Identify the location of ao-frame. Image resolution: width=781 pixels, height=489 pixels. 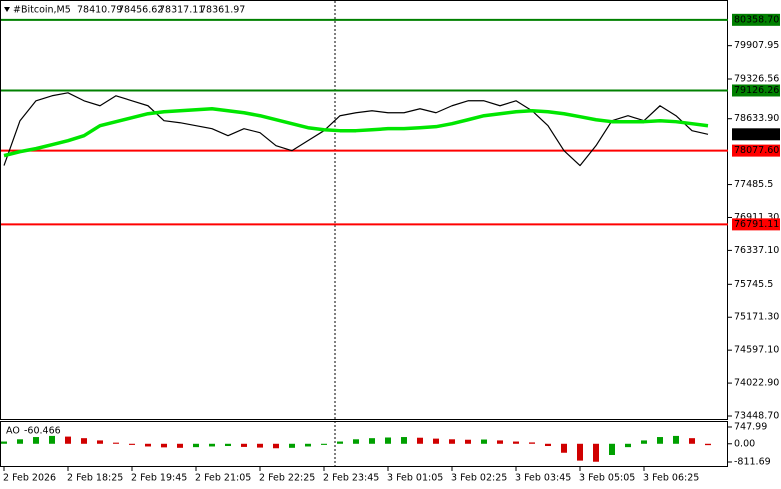
(364, 444).